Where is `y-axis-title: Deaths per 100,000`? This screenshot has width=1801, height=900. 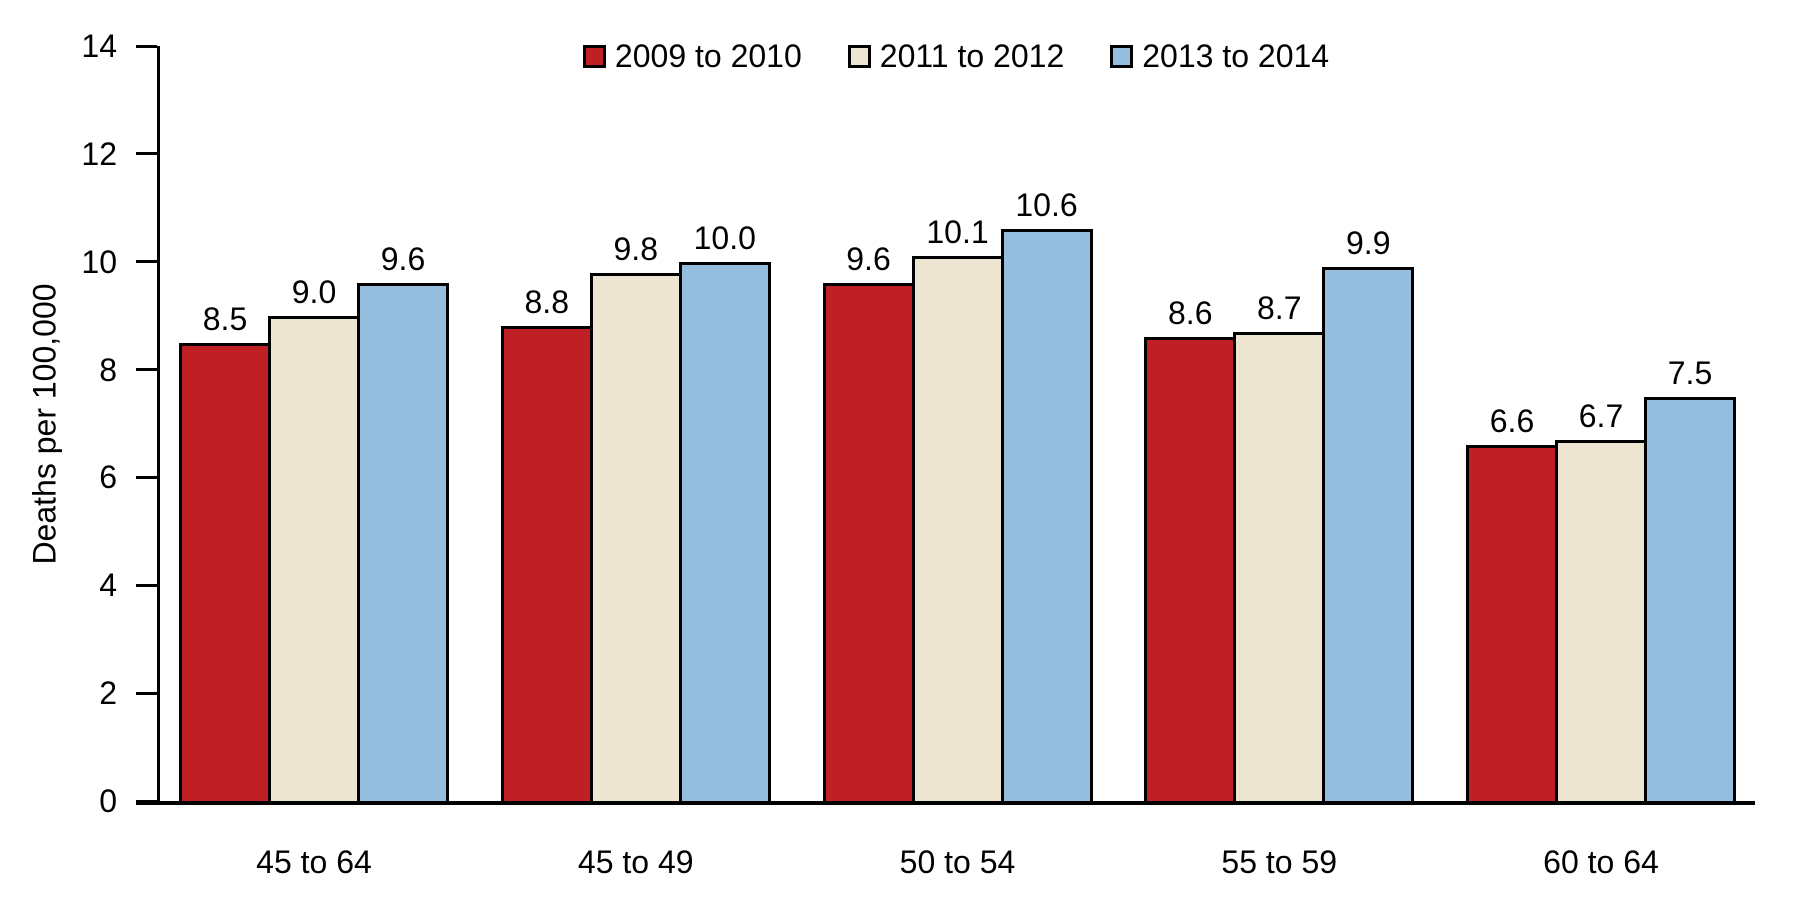
y-axis-title: Deaths per 100,000 is located at coordinates (44, 423).